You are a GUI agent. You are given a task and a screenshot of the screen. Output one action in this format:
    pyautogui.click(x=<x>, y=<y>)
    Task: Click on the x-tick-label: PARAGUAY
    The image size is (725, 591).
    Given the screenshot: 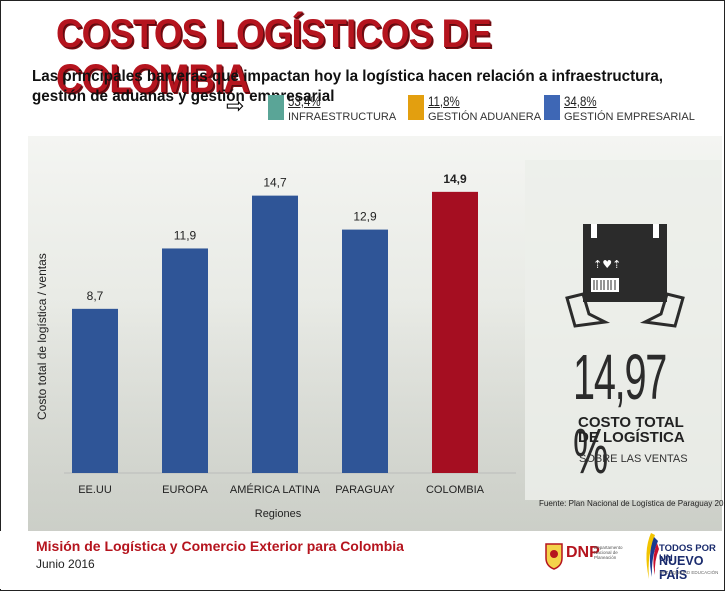 What is the action you would take?
    pyautogui.click(x=365, y=490)
    